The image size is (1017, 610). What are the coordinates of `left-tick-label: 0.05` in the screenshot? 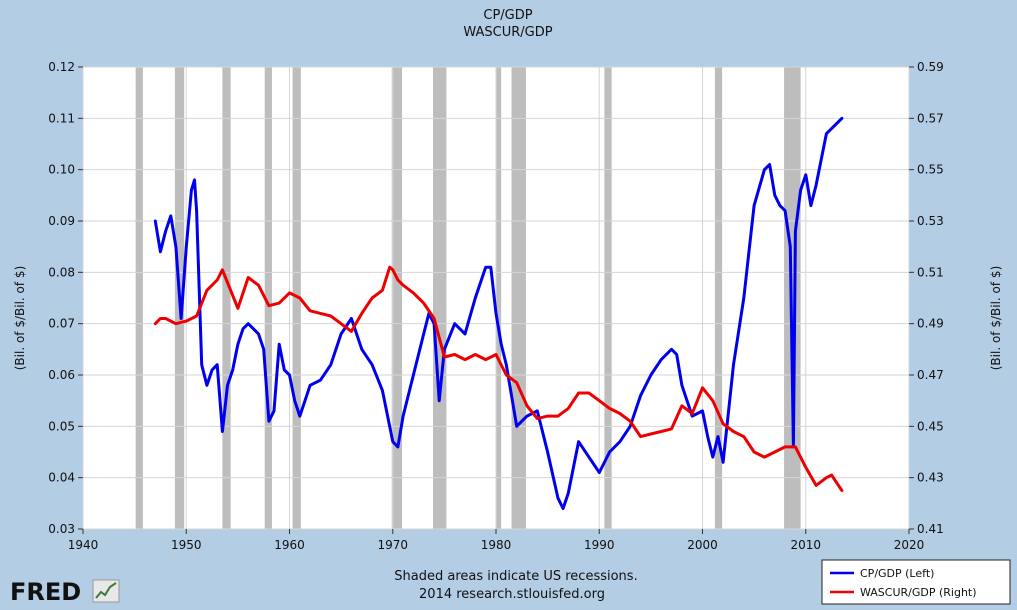 It's located at (61, 426).